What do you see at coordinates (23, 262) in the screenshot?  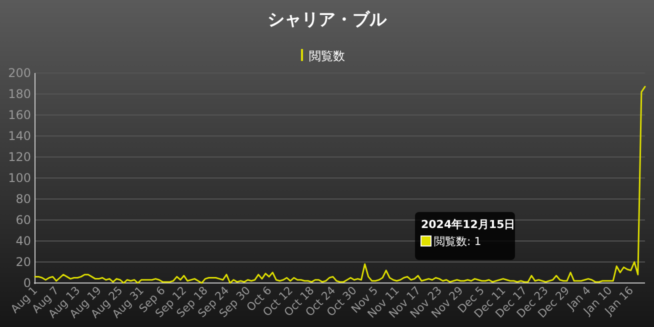 I see `y-tick-label: 20` at bounding box center [23, 262].